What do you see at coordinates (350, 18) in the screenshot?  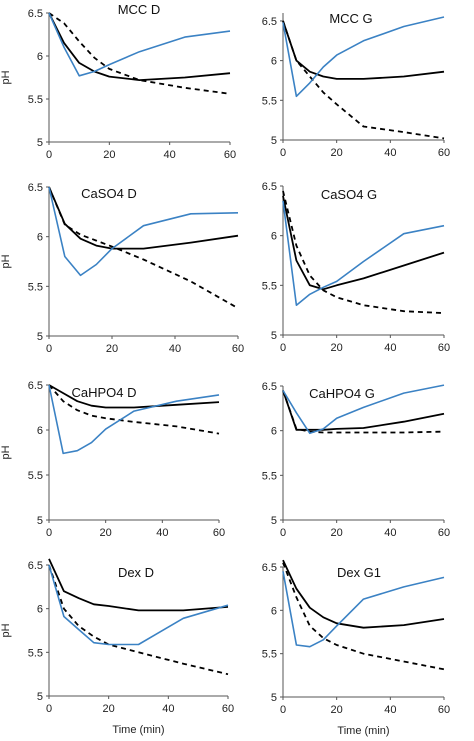 I see `panel-title: MCC G` at bounding box center [350, 18].